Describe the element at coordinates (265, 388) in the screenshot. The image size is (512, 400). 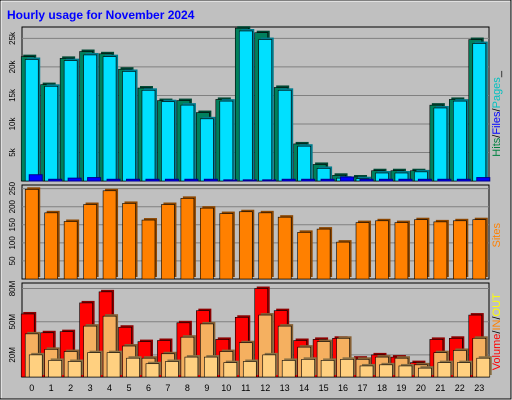
I see `x-tick-label-12: 12` at that location.